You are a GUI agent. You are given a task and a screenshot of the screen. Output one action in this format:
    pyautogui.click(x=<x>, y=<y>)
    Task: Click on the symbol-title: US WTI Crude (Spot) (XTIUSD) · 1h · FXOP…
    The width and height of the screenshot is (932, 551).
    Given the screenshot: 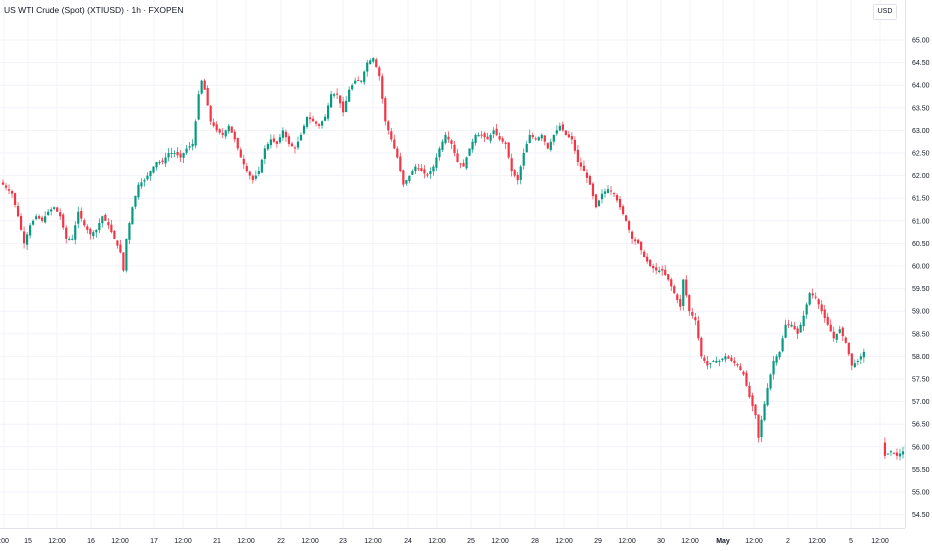 What is the action you would take?
    pyautogui.click(x=93, y=10)
    